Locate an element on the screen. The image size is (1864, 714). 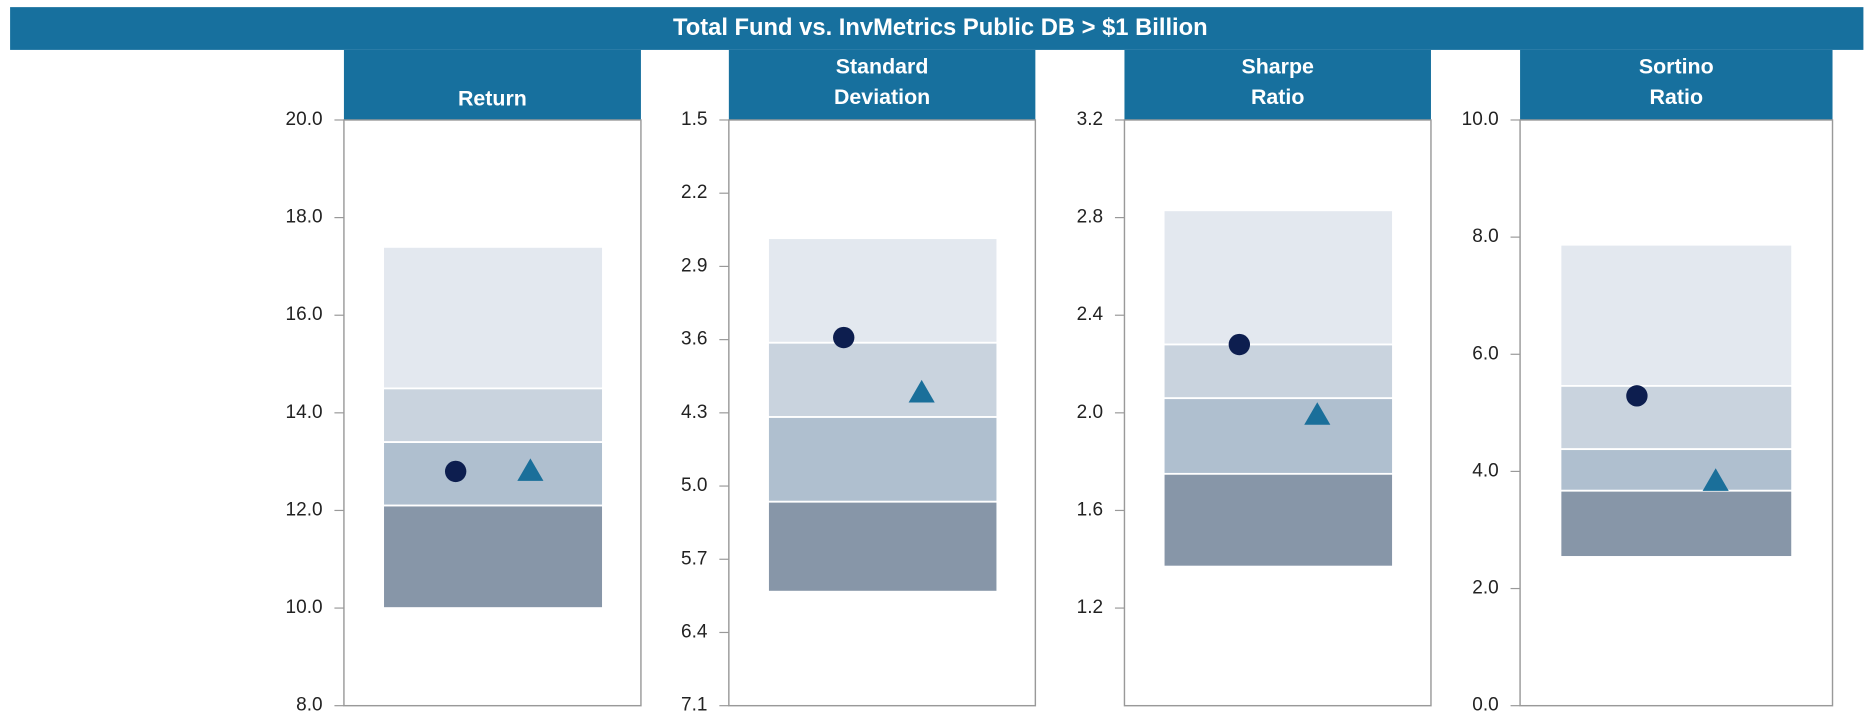
y-tick-label: 4.3 is located at coordinates (694, 412).